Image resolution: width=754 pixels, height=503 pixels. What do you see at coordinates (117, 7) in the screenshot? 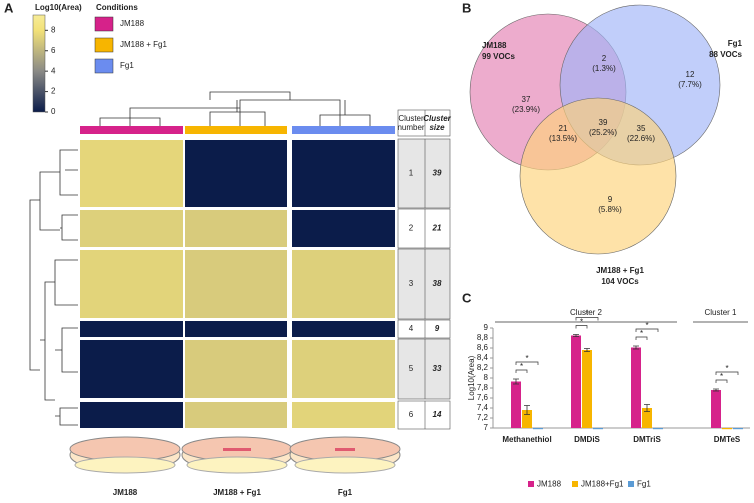
I see `legend-title: Conditions` at bounding box center [117, 7].